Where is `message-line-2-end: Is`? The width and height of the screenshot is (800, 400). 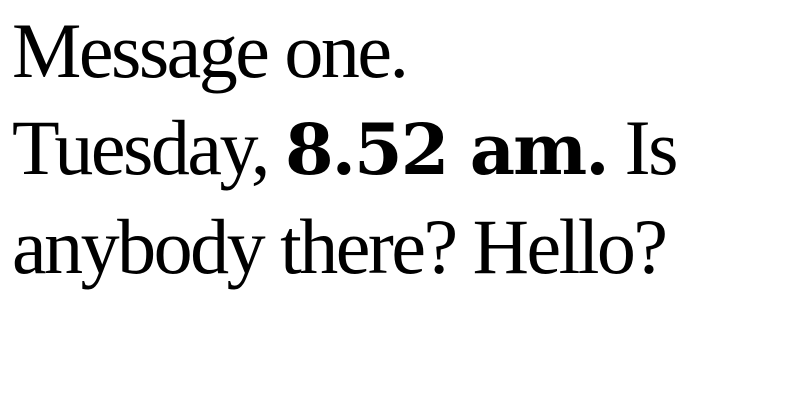
message-line-2-end: Is is located at coordinates (651, 147).